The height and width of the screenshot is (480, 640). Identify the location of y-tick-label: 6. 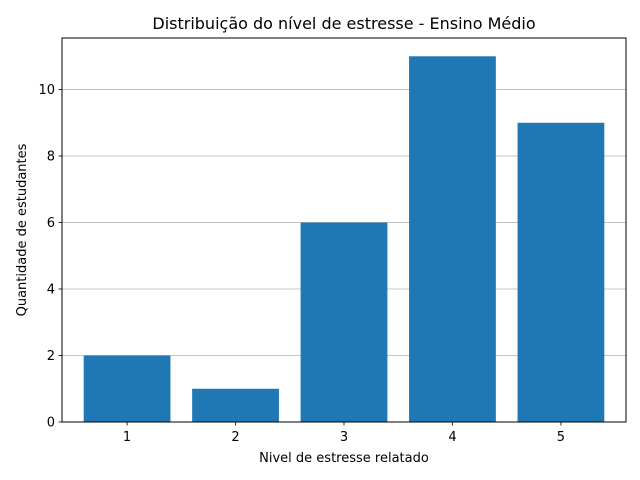
(51, 223).